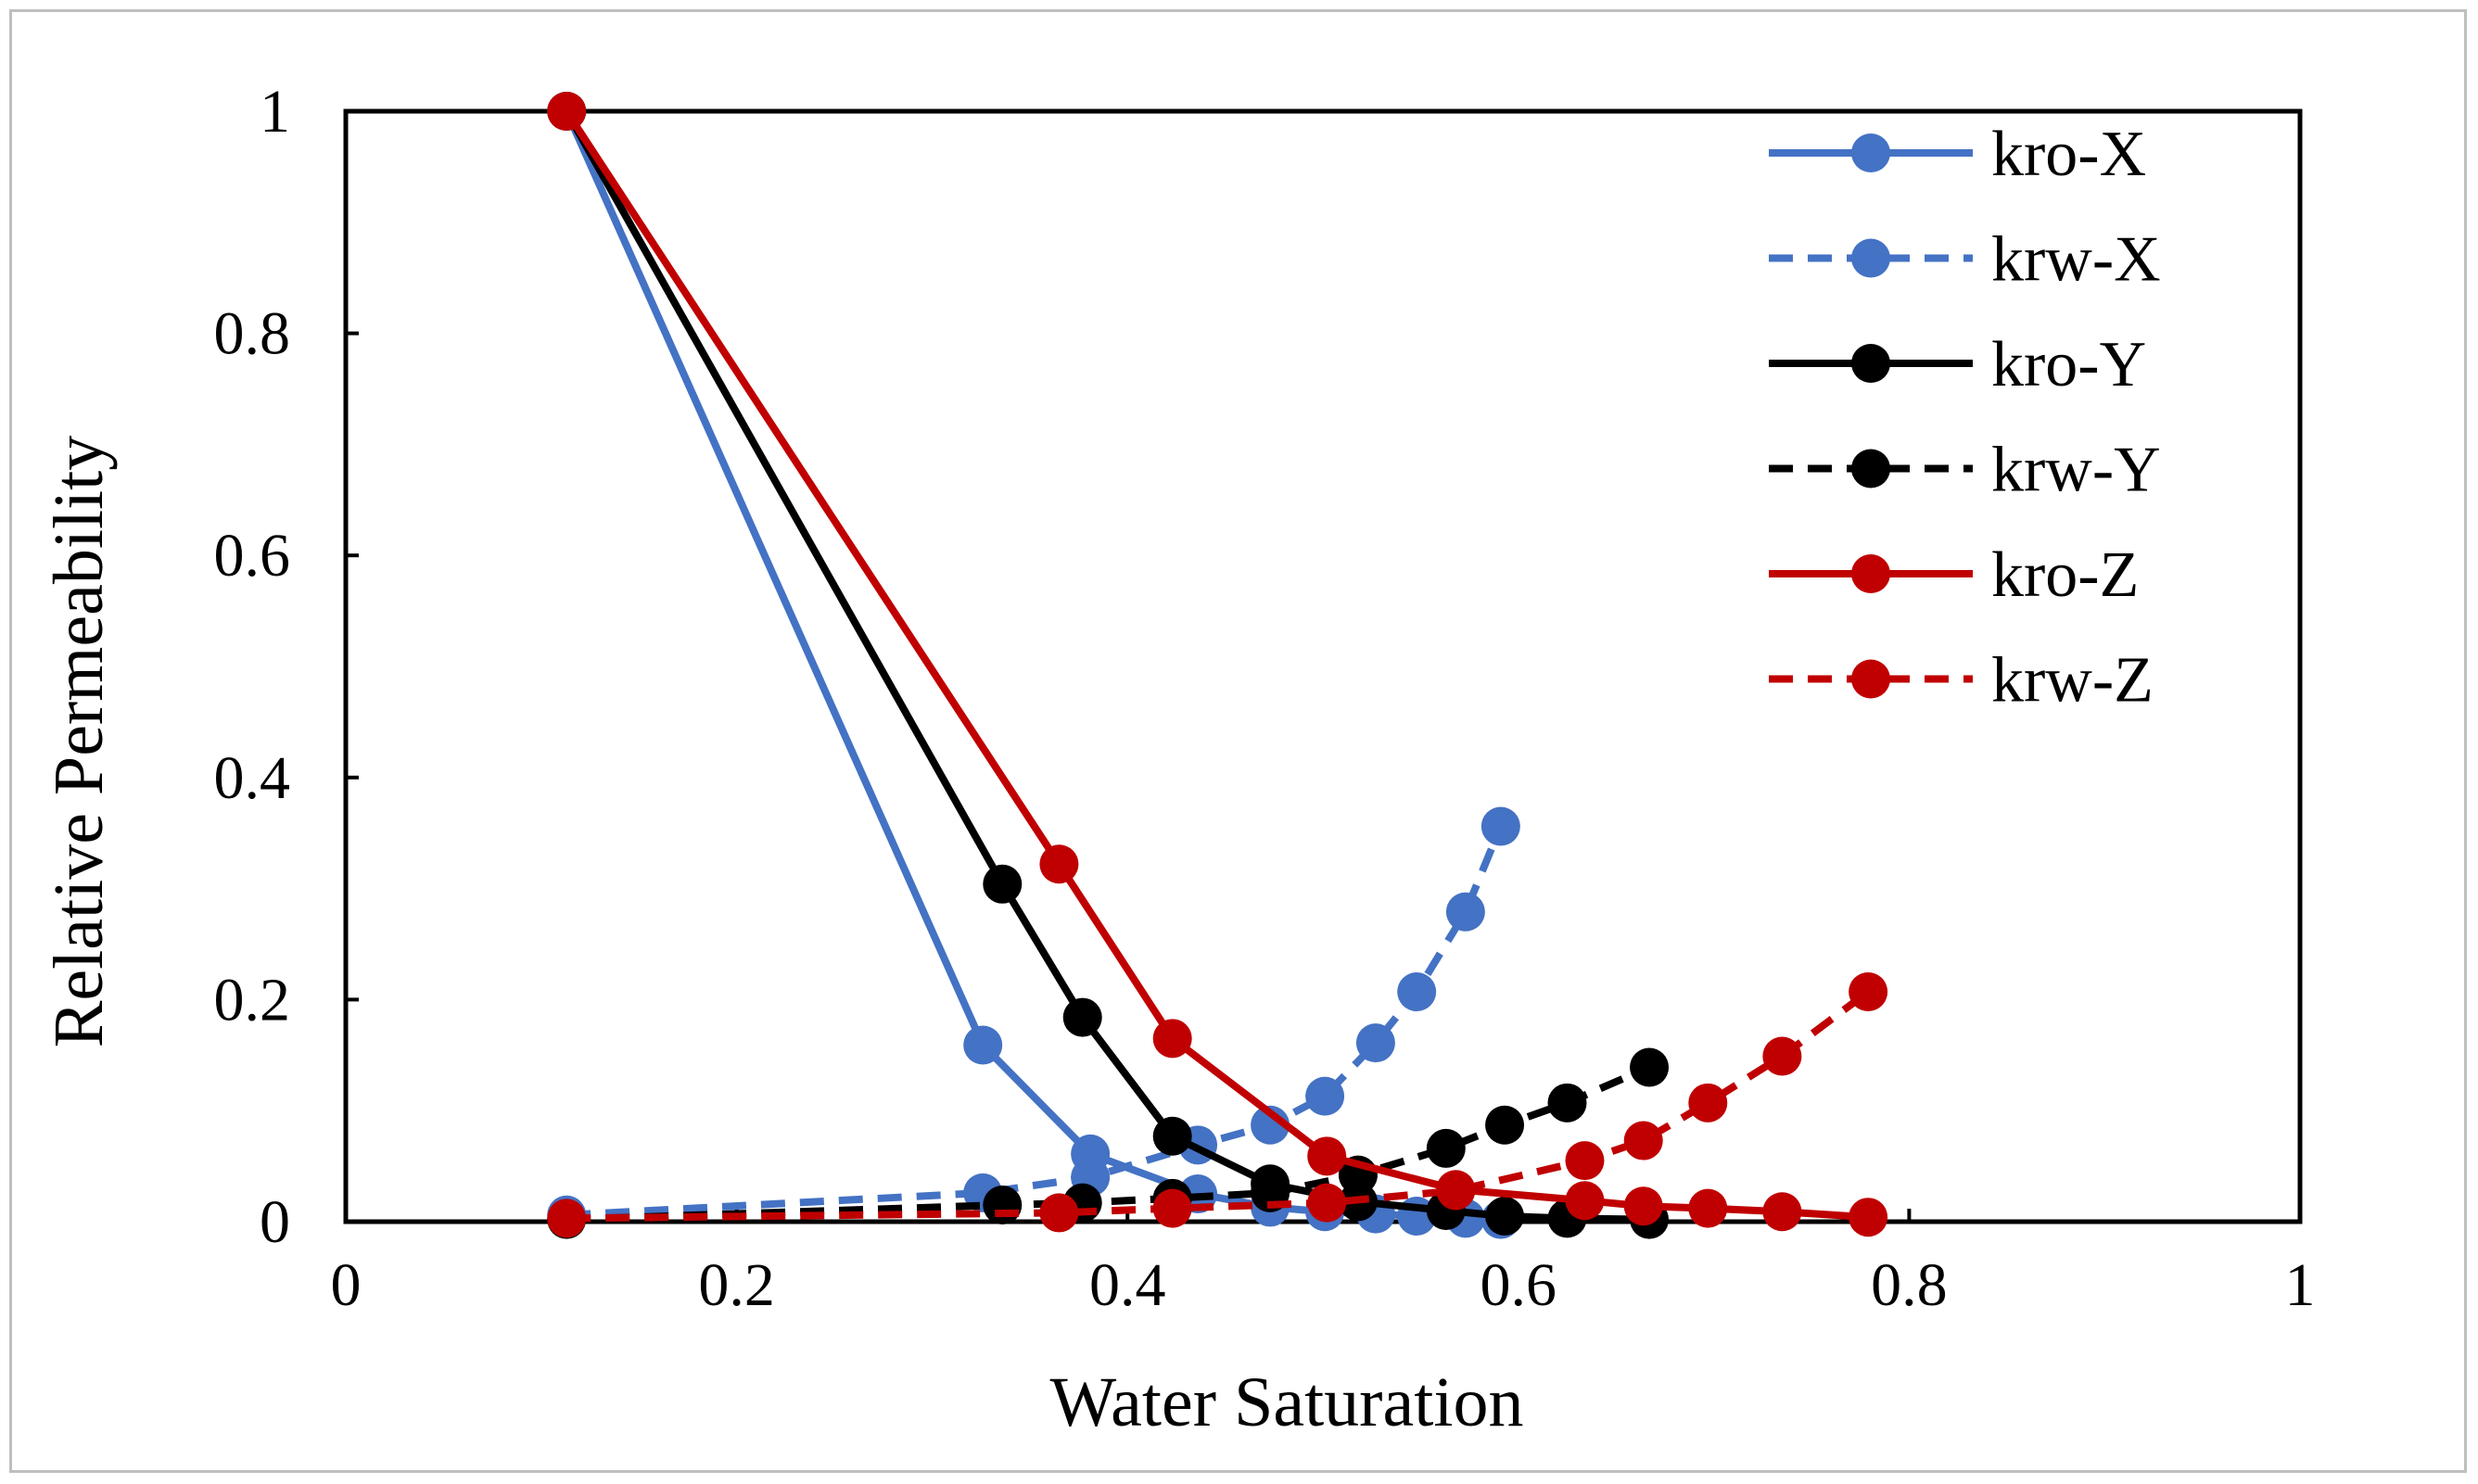 This screenshot has height=1484, width=2478. I want to click on legend-item-krw-Y: krw-Y, so click(1965, 470).